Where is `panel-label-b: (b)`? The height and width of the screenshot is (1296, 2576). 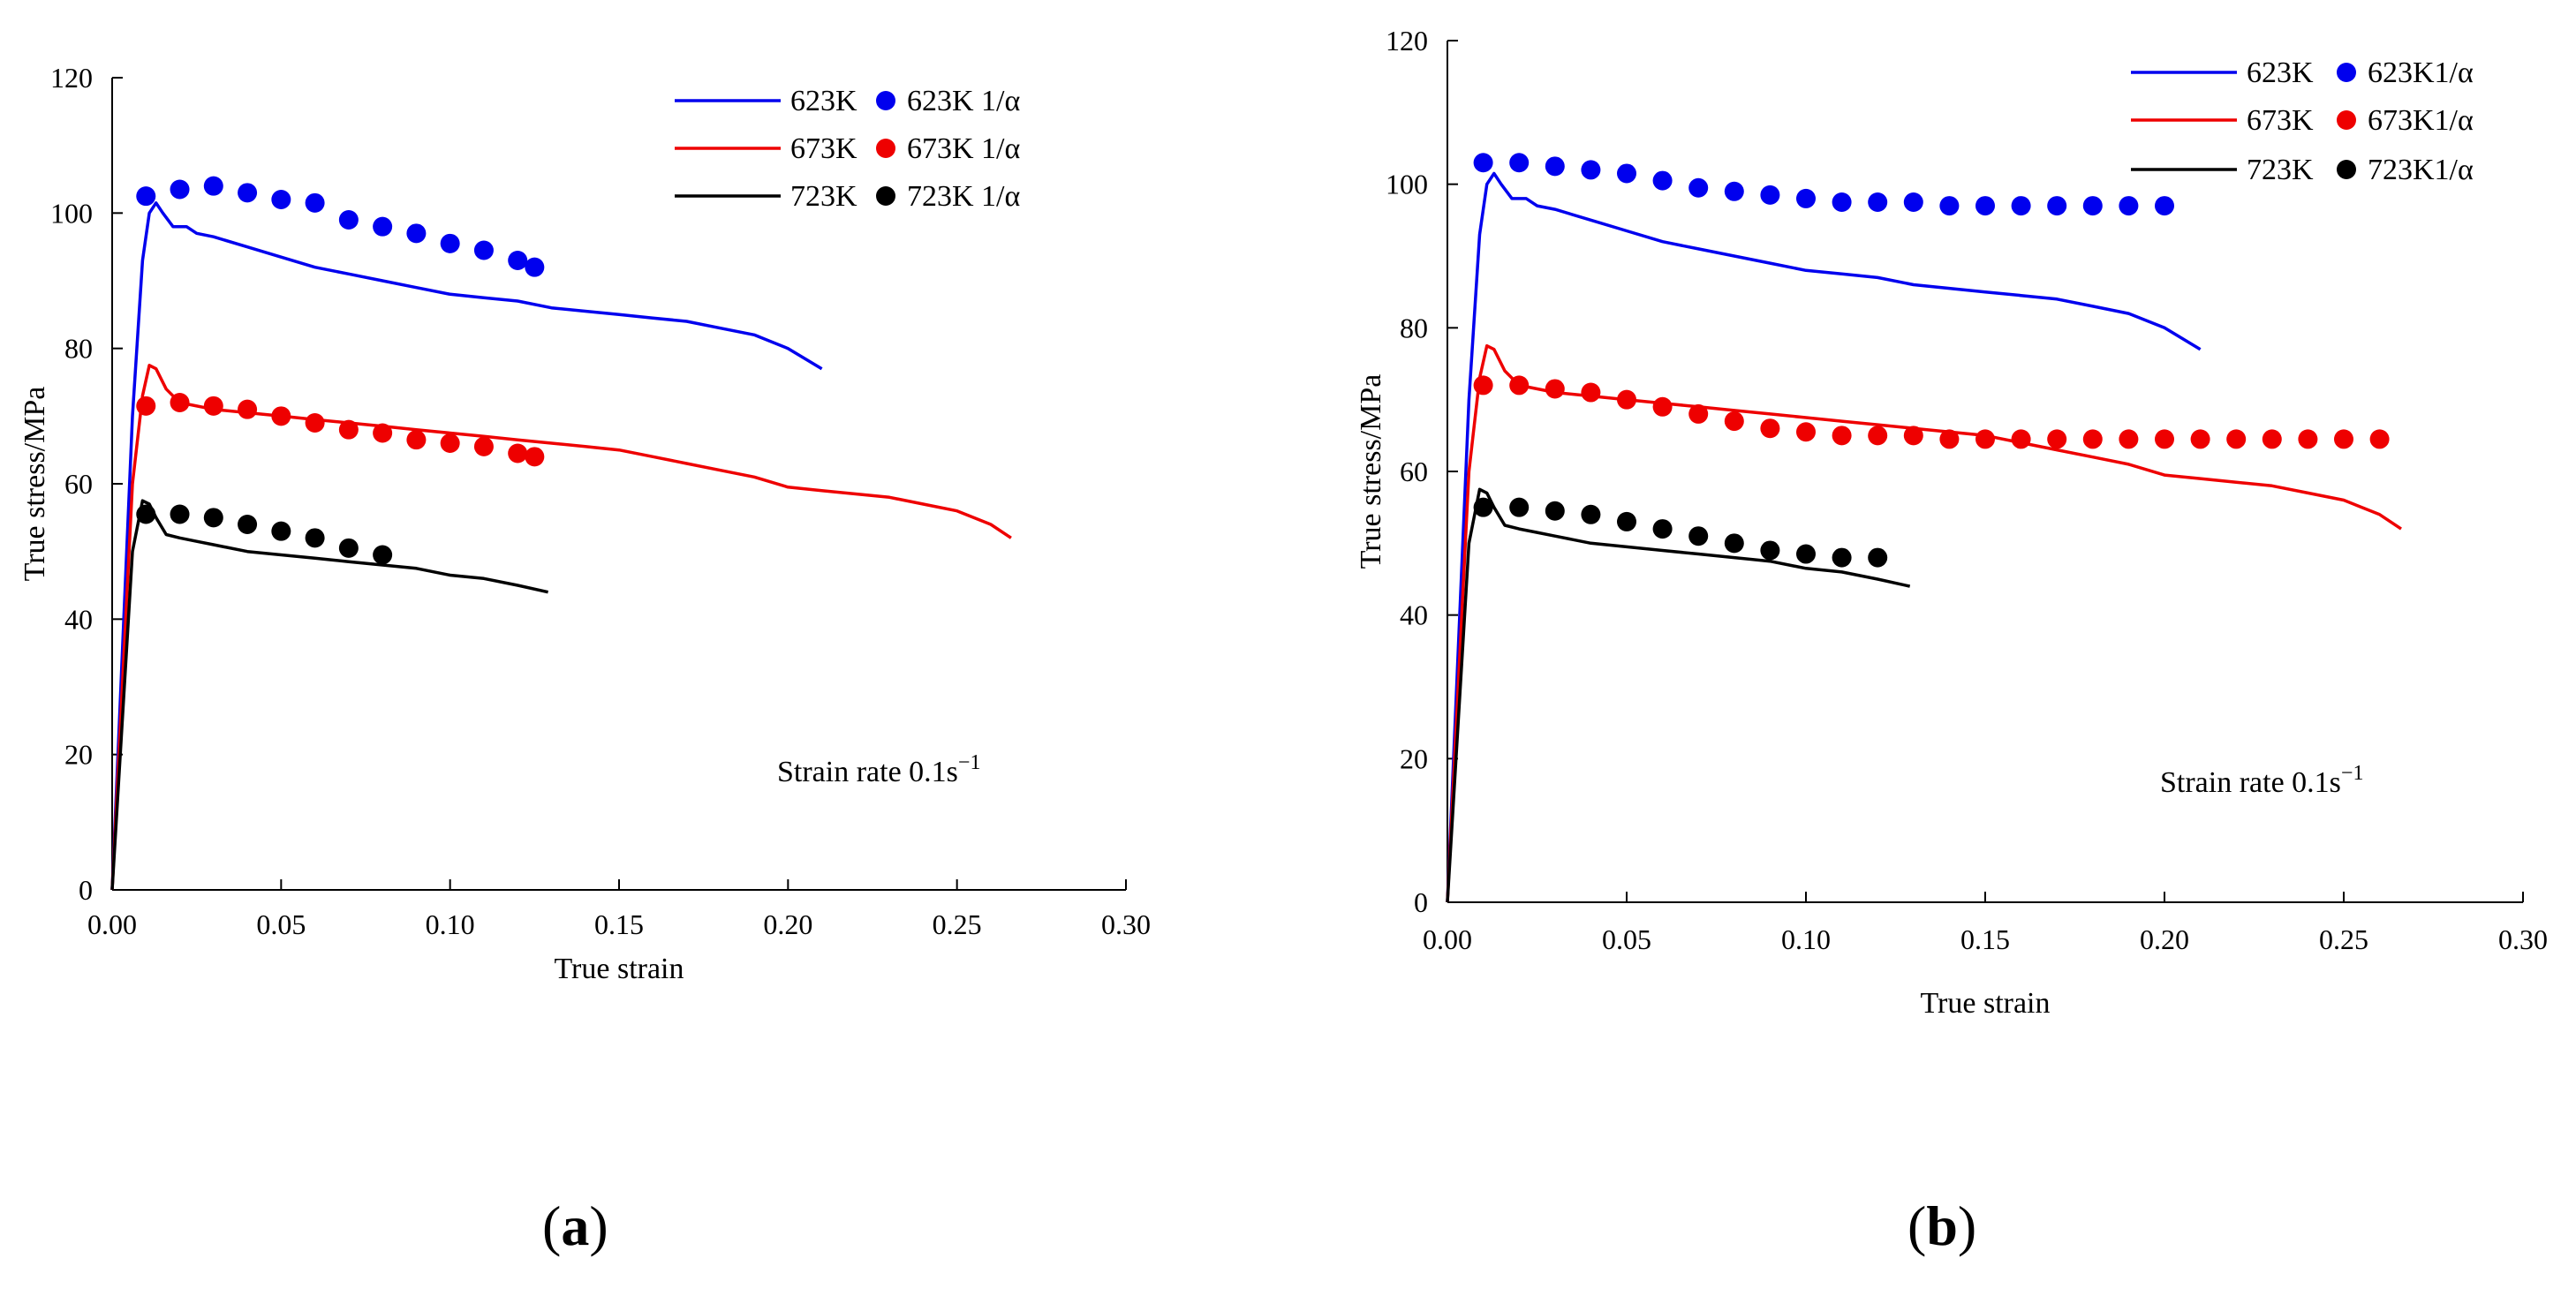 panel-label-b: (b) is located at coordinates (1941, 1226).